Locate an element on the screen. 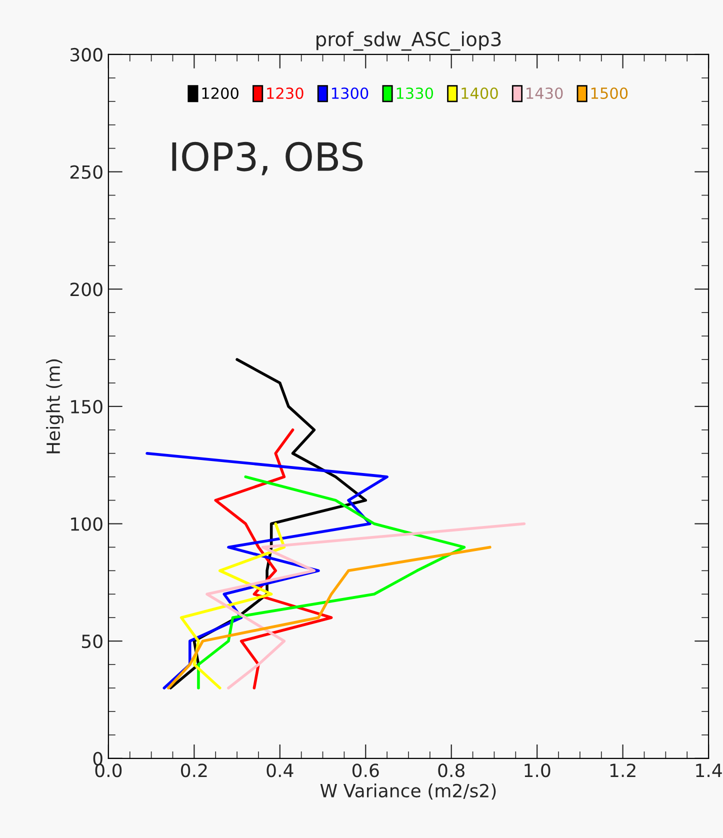 The width and height of the screenshot is (723, 838). legend-label: 1230 is located at coordinates (285, 93).